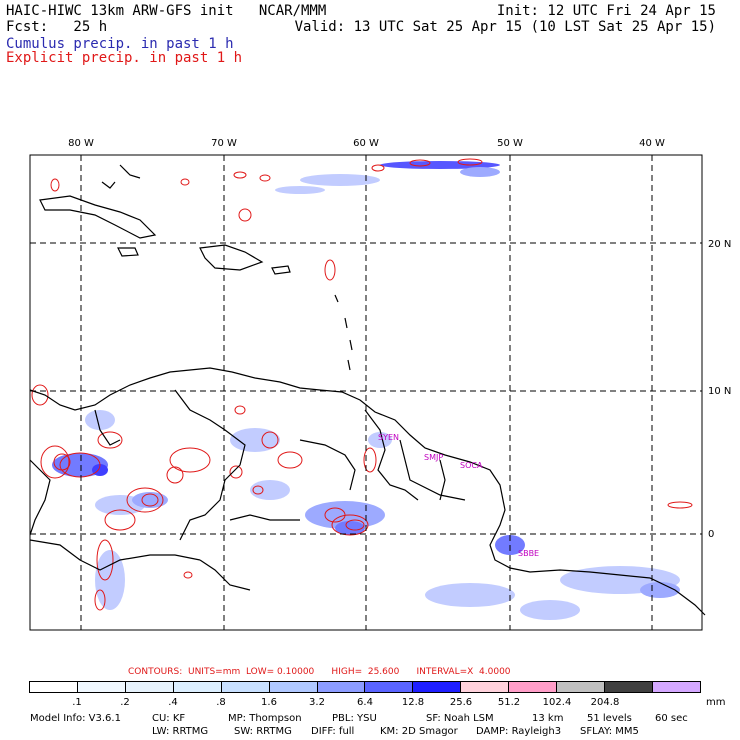 Image resolution: width=740 pixels, height=740 pixels. What do you see at coordinates (716, 702) in the screenshot?
I see `color-bar-unit: mm` at bounding box center [716, 702].